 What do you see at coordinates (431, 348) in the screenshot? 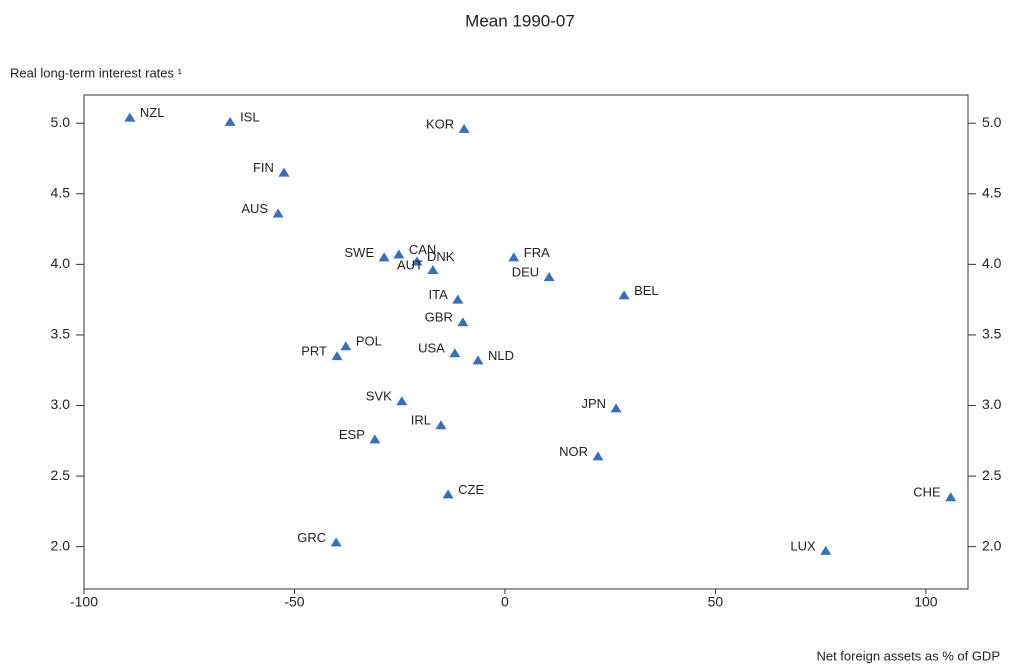
I see `point-label: USA` at bounding box center [431, 348].